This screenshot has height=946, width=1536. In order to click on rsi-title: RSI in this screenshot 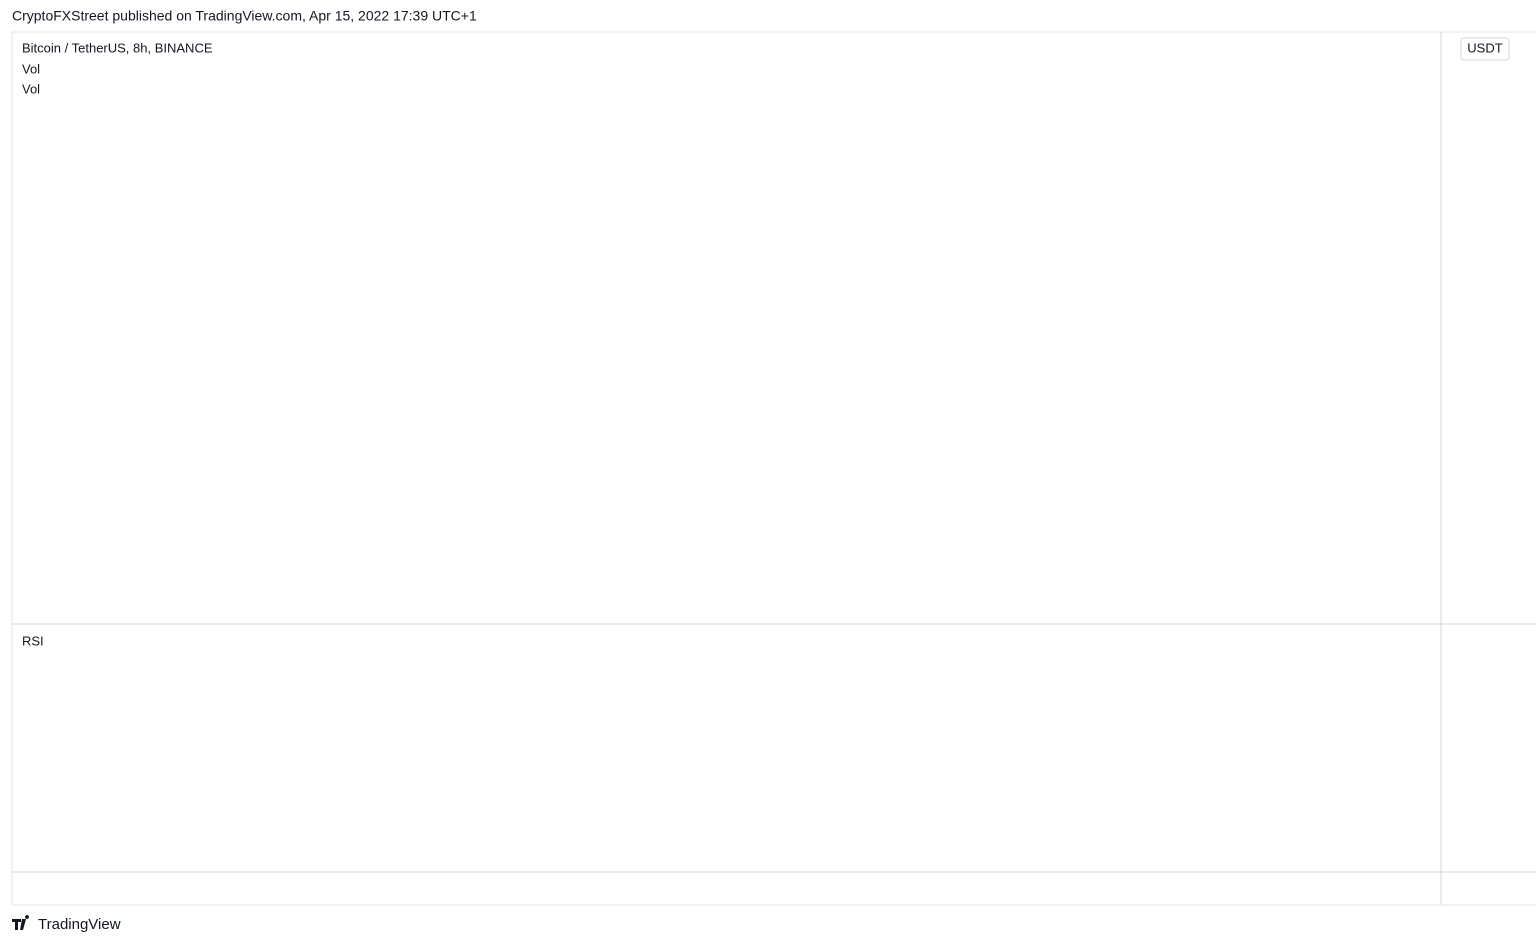, I will do `click(33, 640)`.